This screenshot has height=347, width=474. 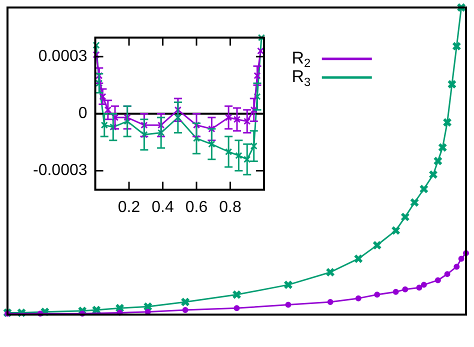 I want to click on x-tick-label: 0.8, so click(x=230, y=207).